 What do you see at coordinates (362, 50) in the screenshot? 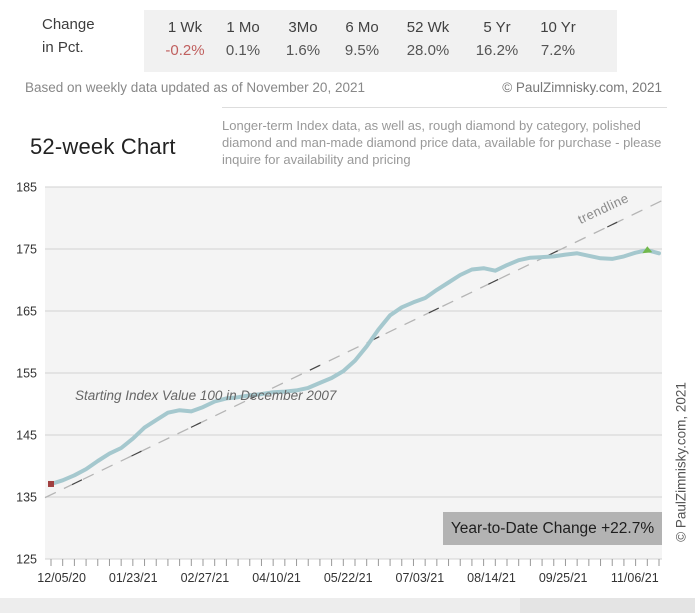
I see `stat-value: 9.5%` at bounding box center [362, 50].